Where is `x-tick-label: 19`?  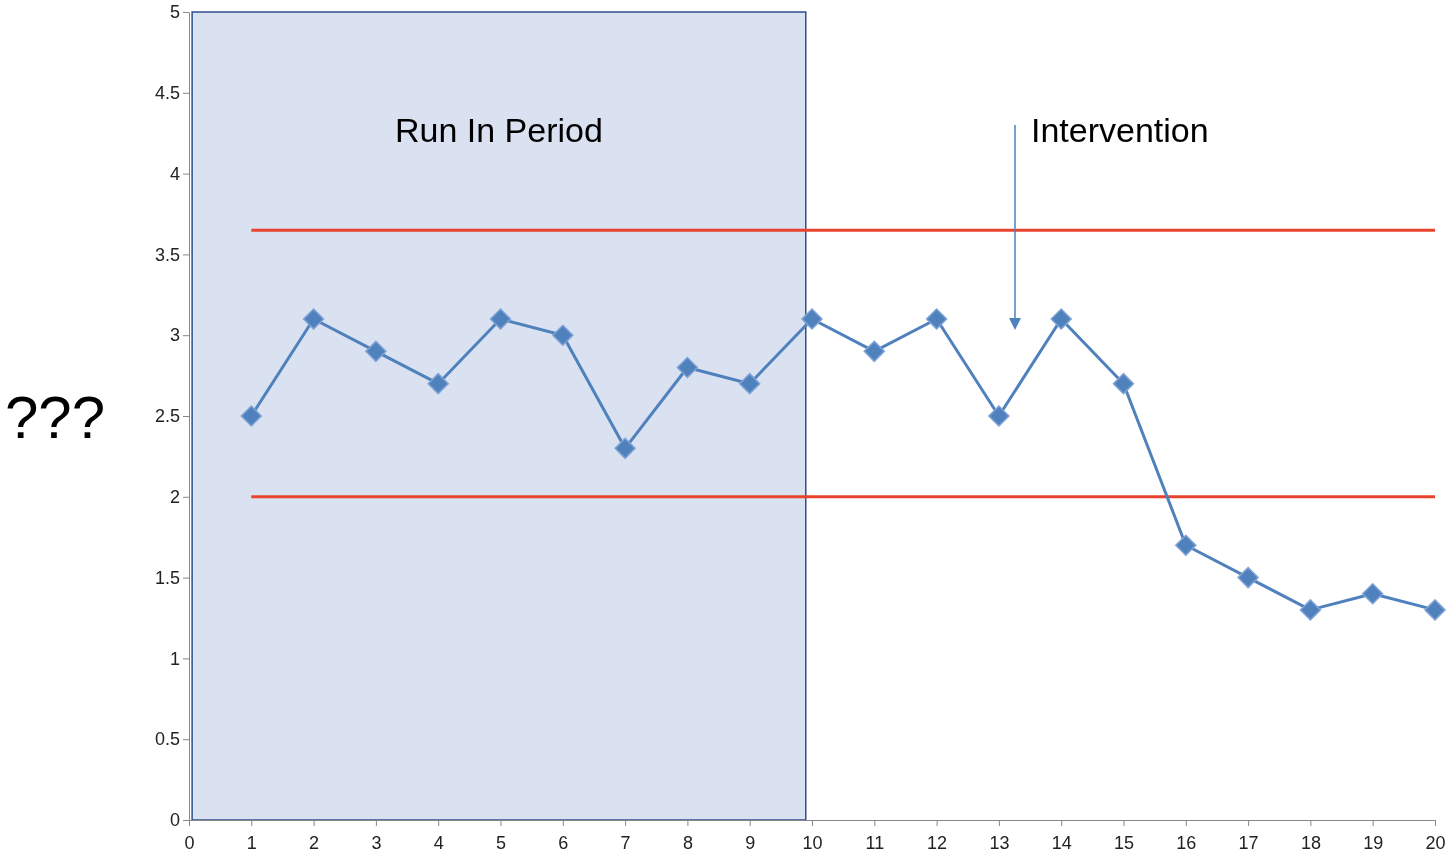 x-tick-label: 19 is located at coordinates (1373, 842).